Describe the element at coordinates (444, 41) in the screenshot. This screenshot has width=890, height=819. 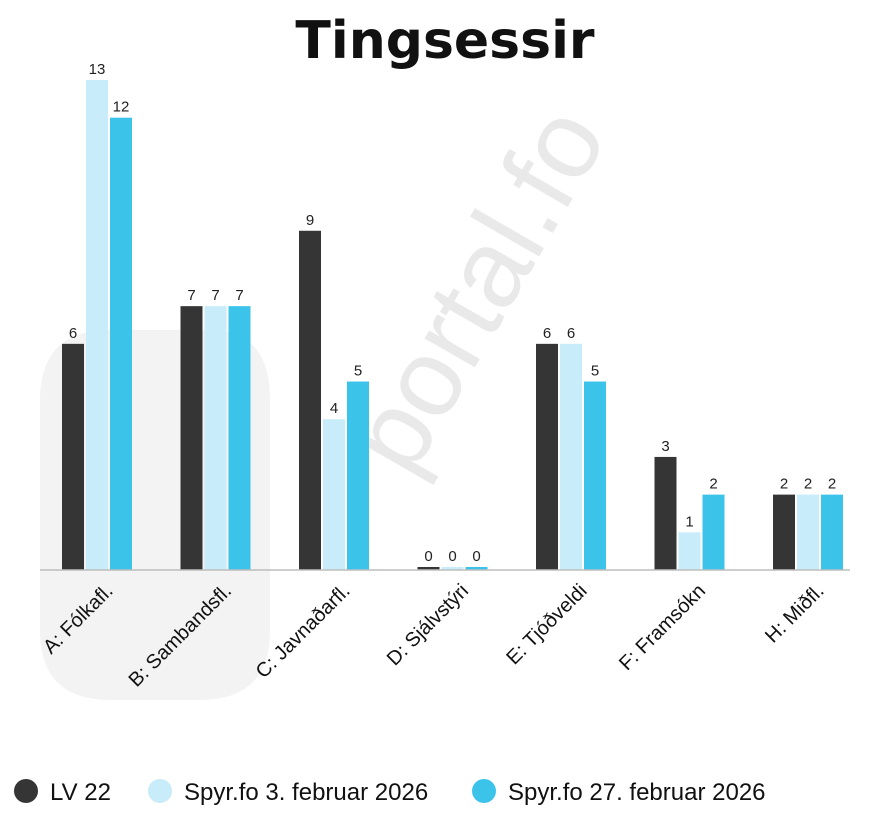
I see `chart-title: Tingsessir` at that location.